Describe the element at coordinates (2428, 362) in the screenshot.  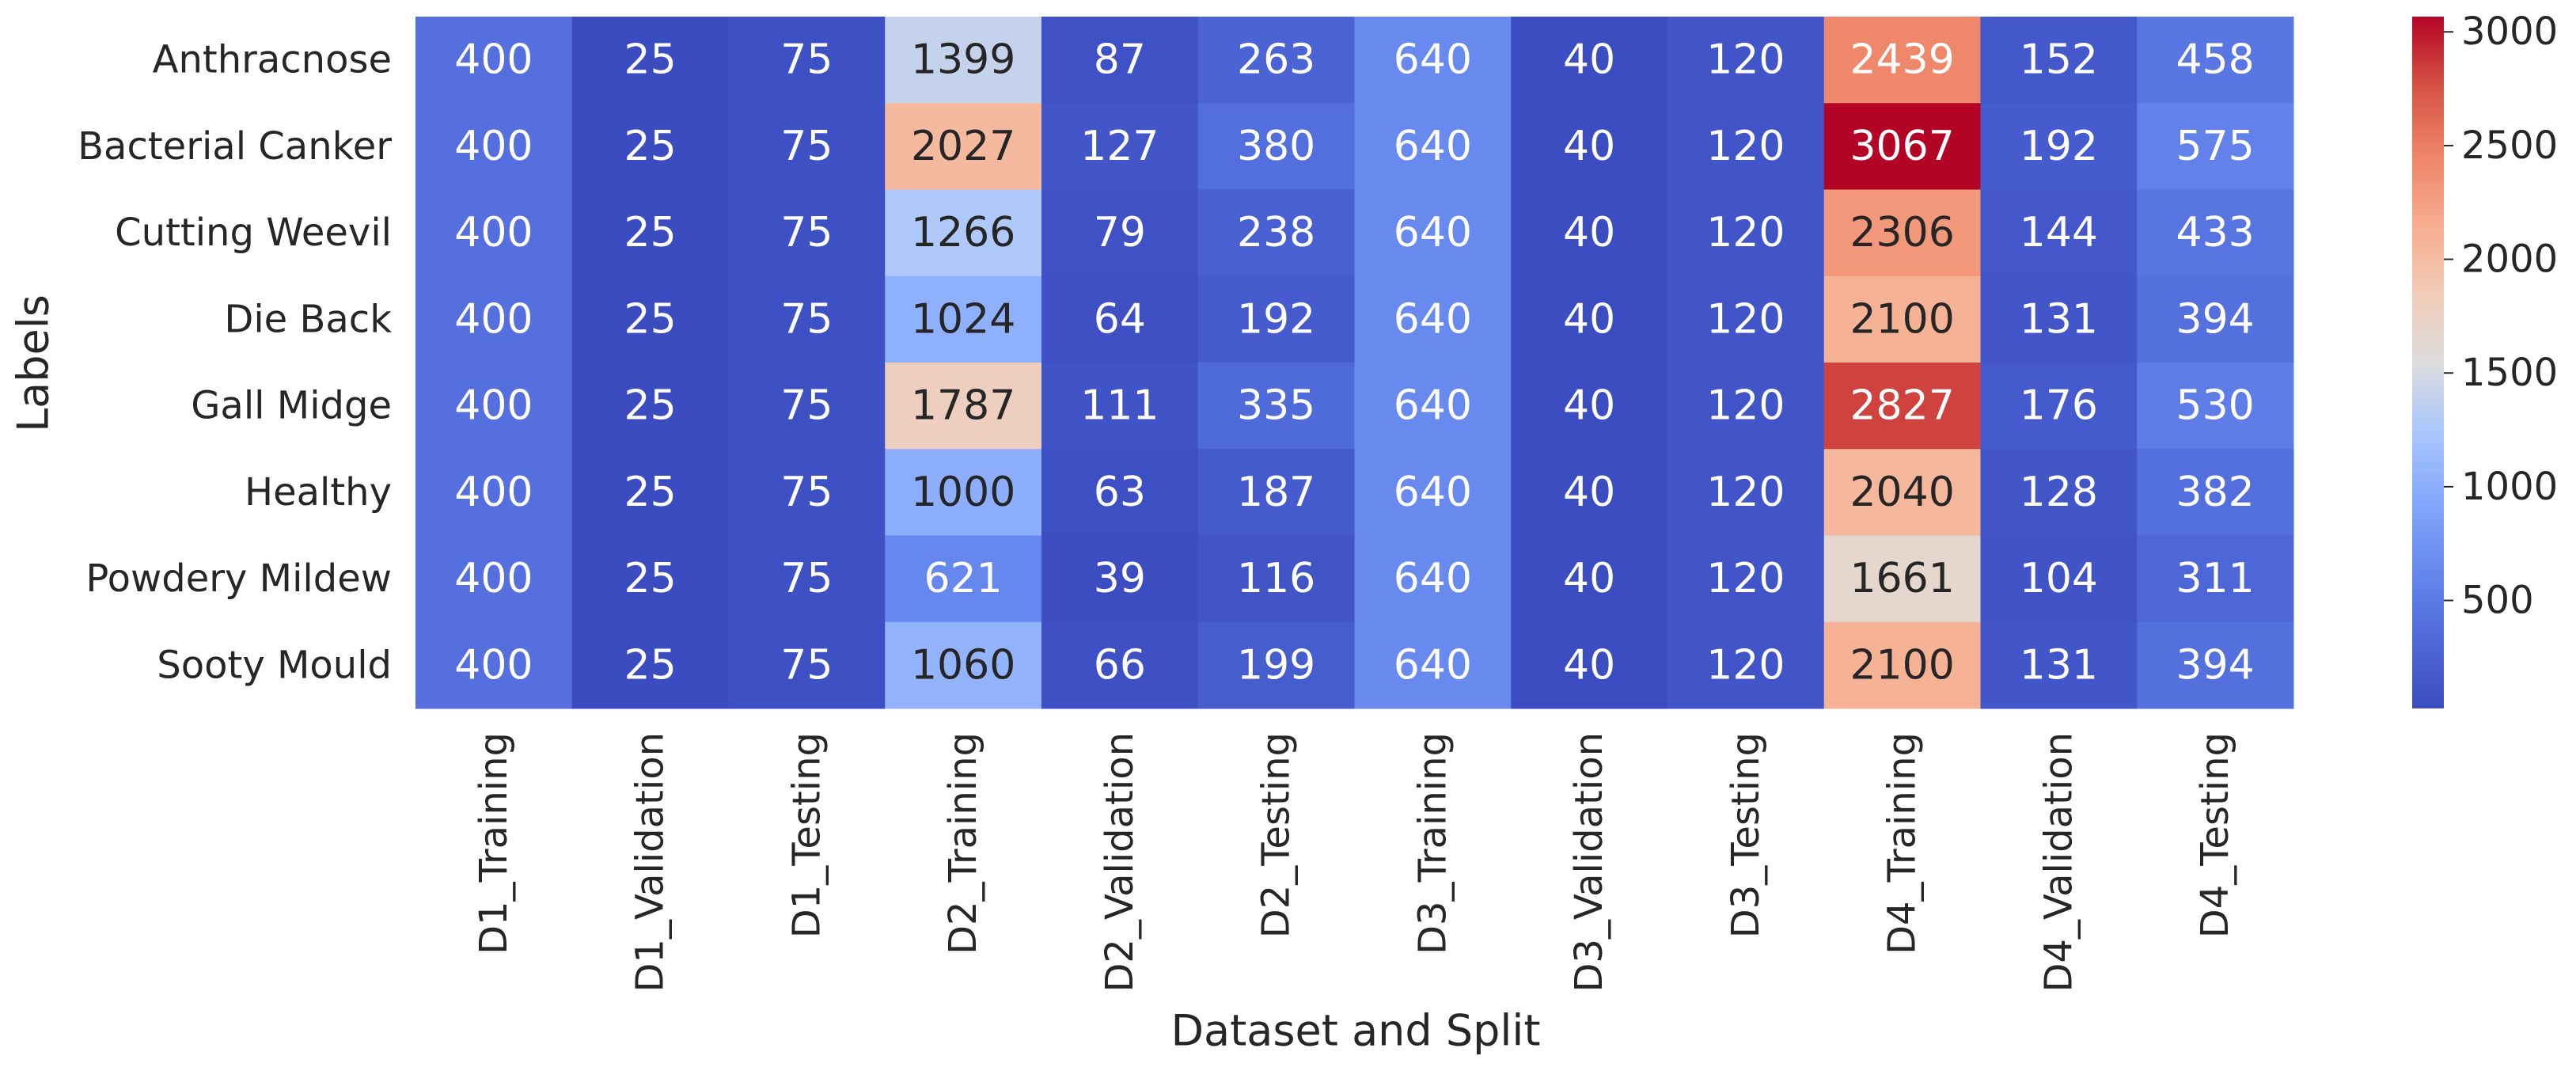
I see `colorbar` at that location.